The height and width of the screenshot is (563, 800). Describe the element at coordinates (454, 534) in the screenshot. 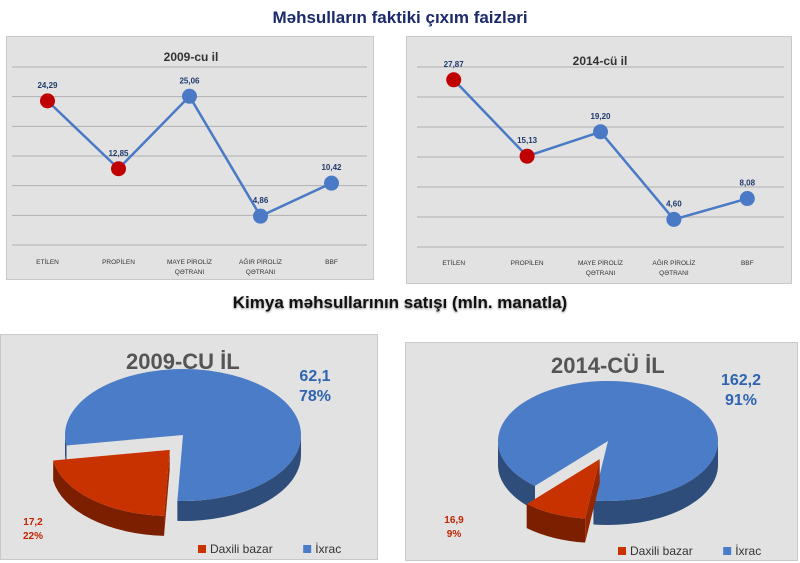

I see `pie2014-daxili-percent-label: 9%` at that location.